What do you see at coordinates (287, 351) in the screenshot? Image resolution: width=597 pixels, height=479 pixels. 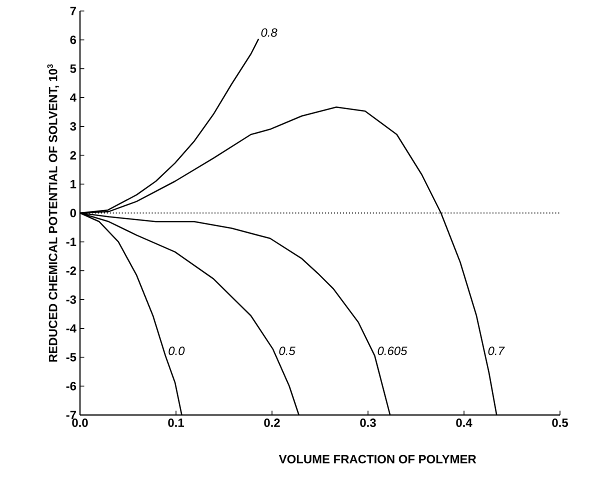 I see `series-label: 0.5` at bounding box center [287, 351].